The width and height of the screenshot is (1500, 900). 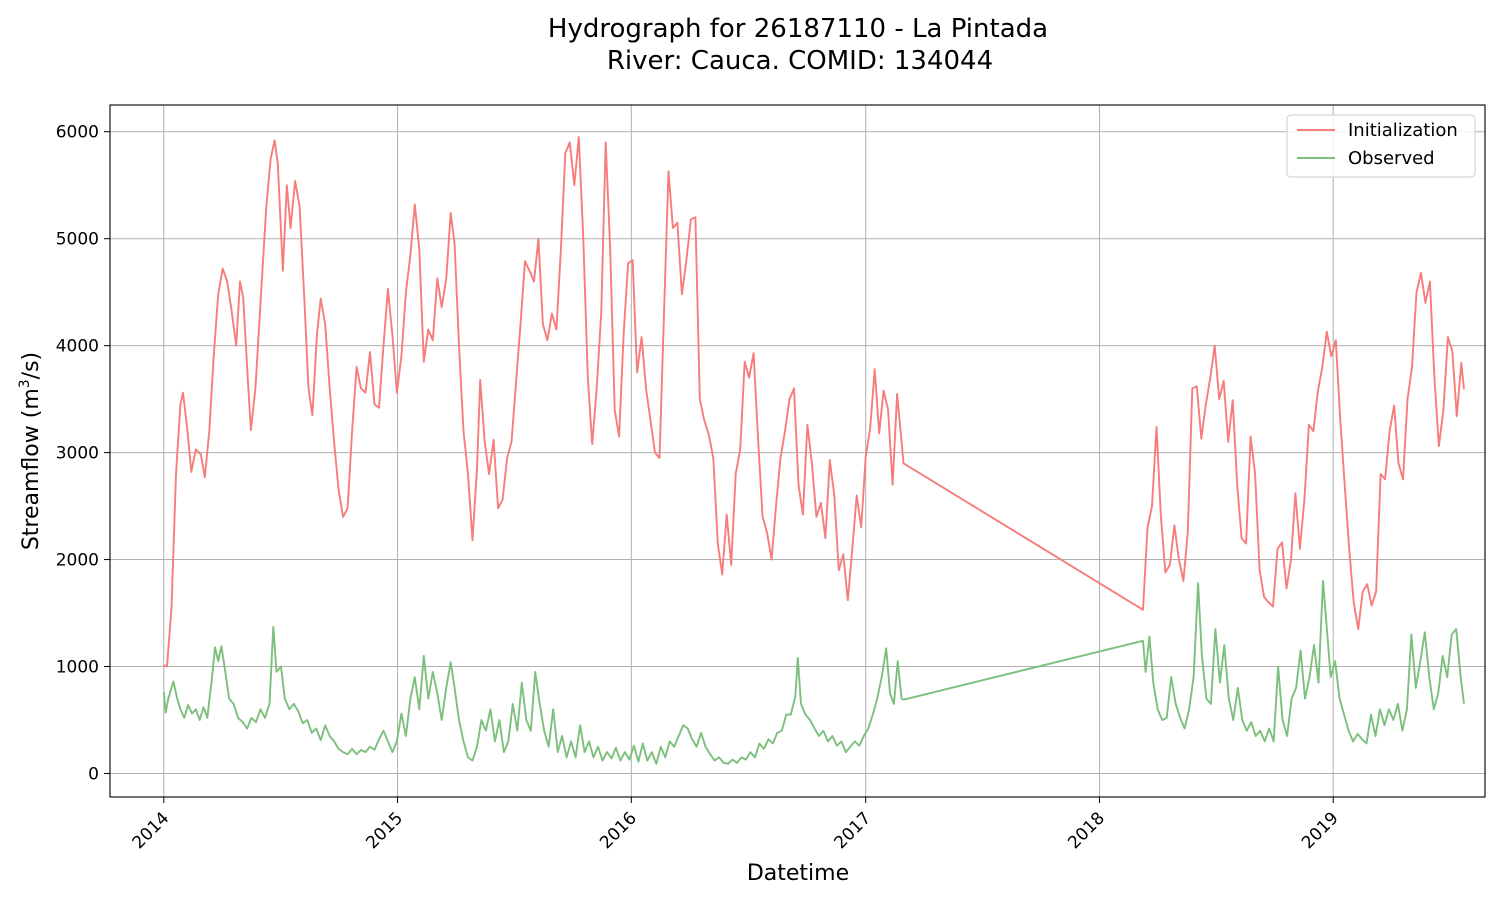 I want to click on x-axis-label: Datetime, so click(x=798, y=873).